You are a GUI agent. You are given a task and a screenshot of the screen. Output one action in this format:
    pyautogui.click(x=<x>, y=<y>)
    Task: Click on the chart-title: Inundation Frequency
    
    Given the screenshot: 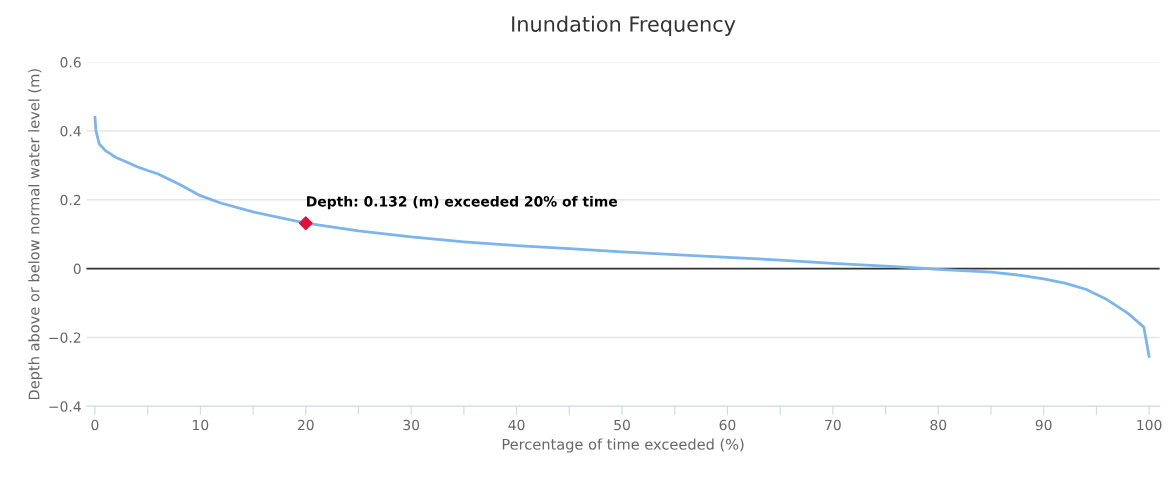 What is the action you would take?
    pyautogui.click(x=624, y=25)
    